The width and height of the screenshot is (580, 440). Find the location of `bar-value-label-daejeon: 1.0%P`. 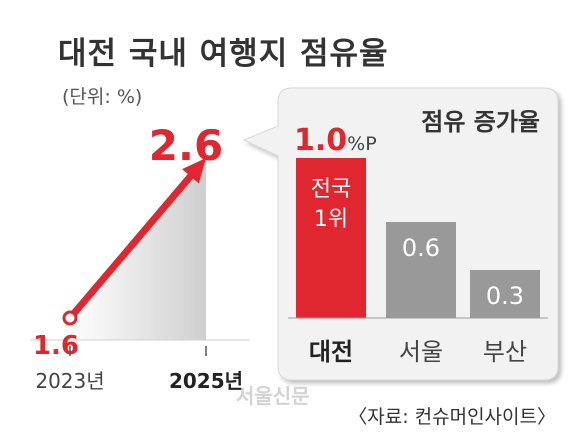

bar-value-label-daejeon: 1.0%P is located at coordinates (335, 140).